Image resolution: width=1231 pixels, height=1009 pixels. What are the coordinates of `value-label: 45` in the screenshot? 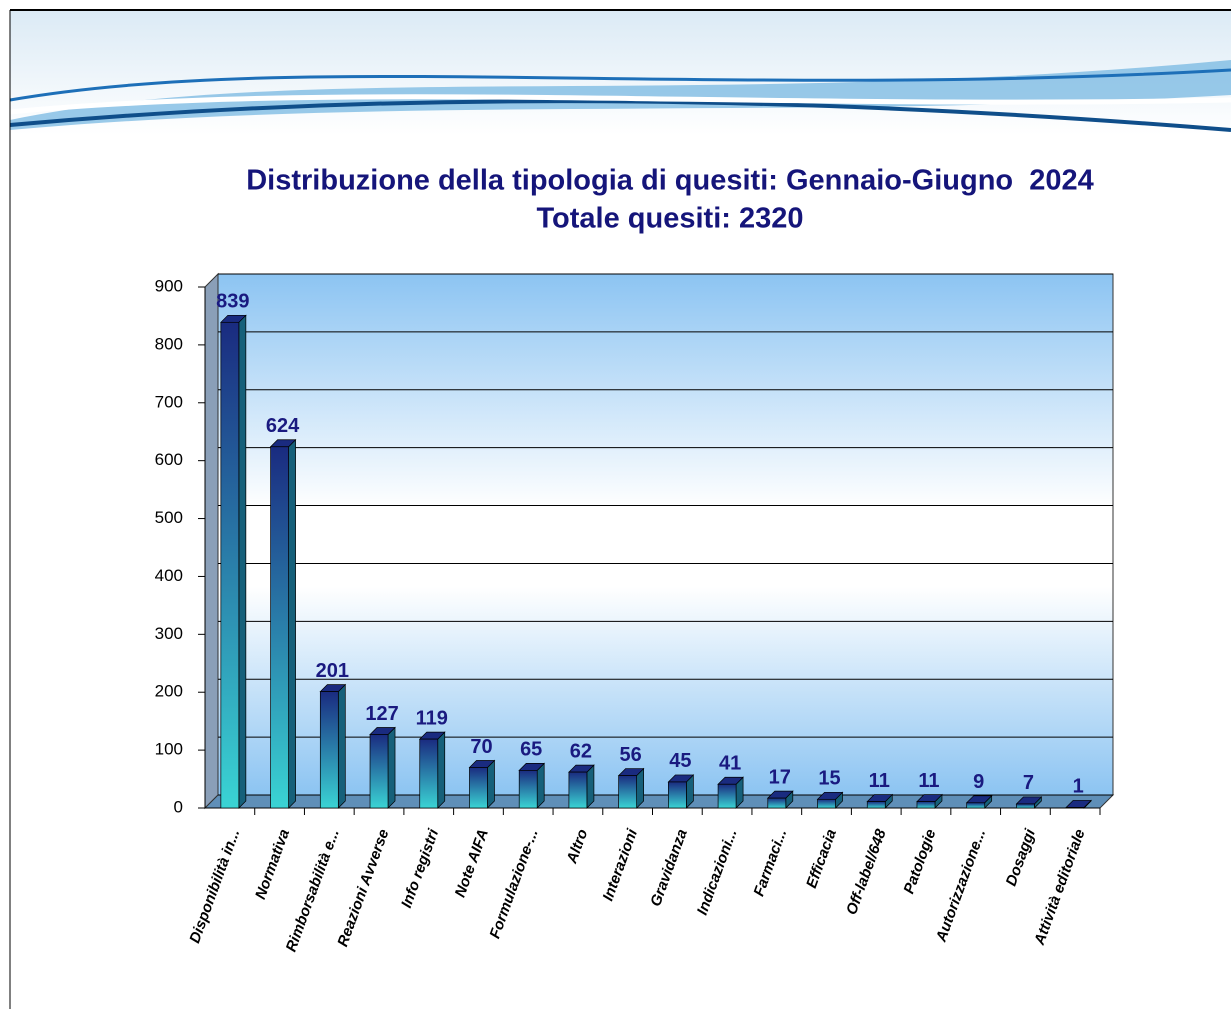 It's located at (680, 761).